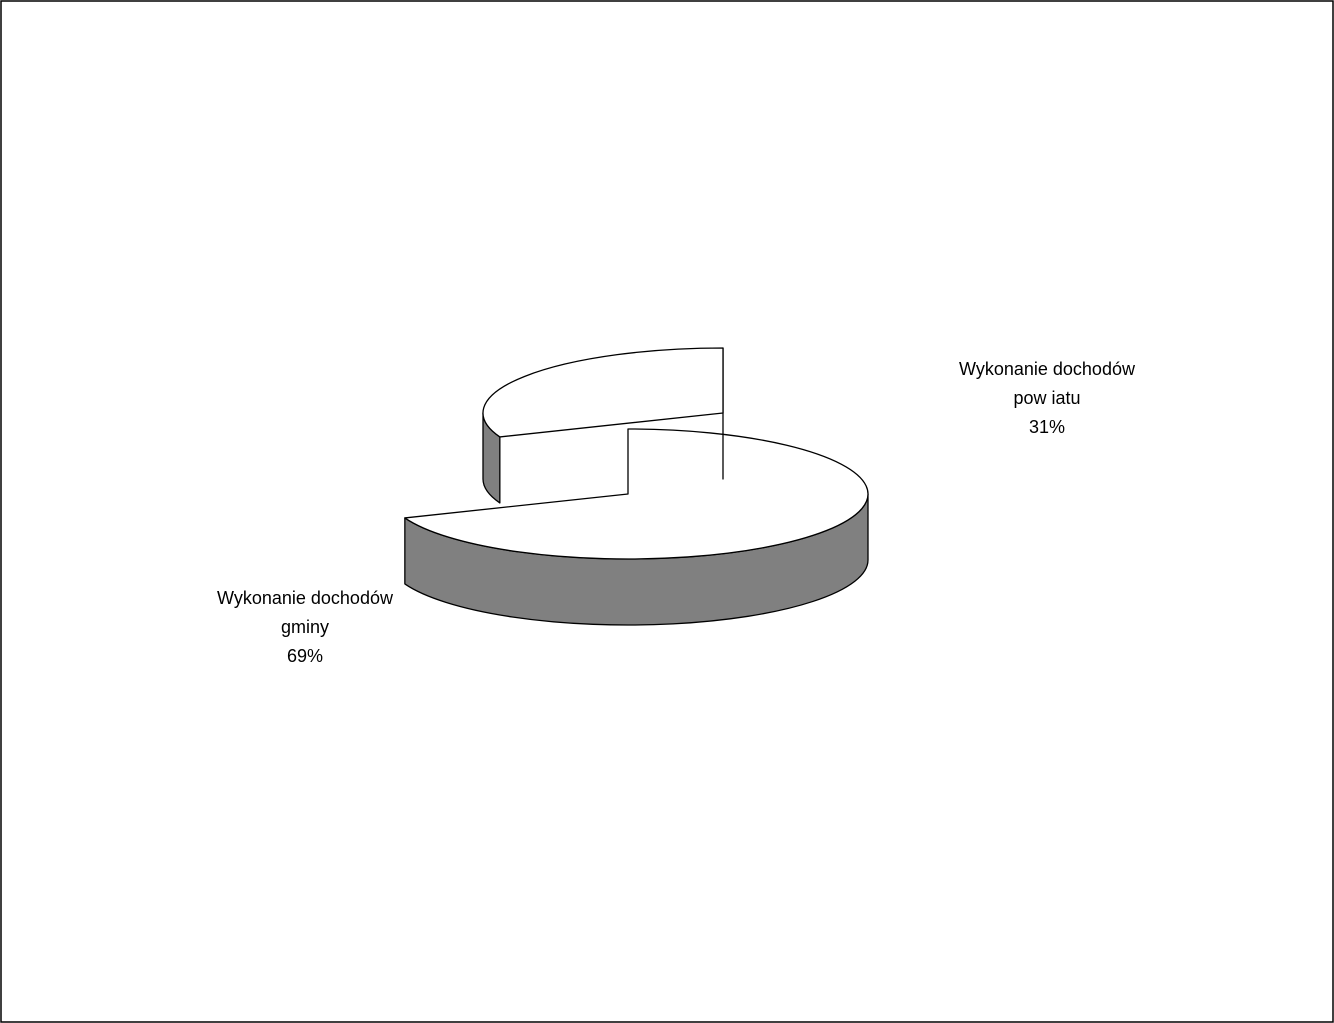 The height and width of the screenshot is (1023, 1334). What do you see at coordinates (305, 598) in the screenshot?
I see `slice-label-0-line-0: Wykonanie dochodów` at bounding box center [305, 598].